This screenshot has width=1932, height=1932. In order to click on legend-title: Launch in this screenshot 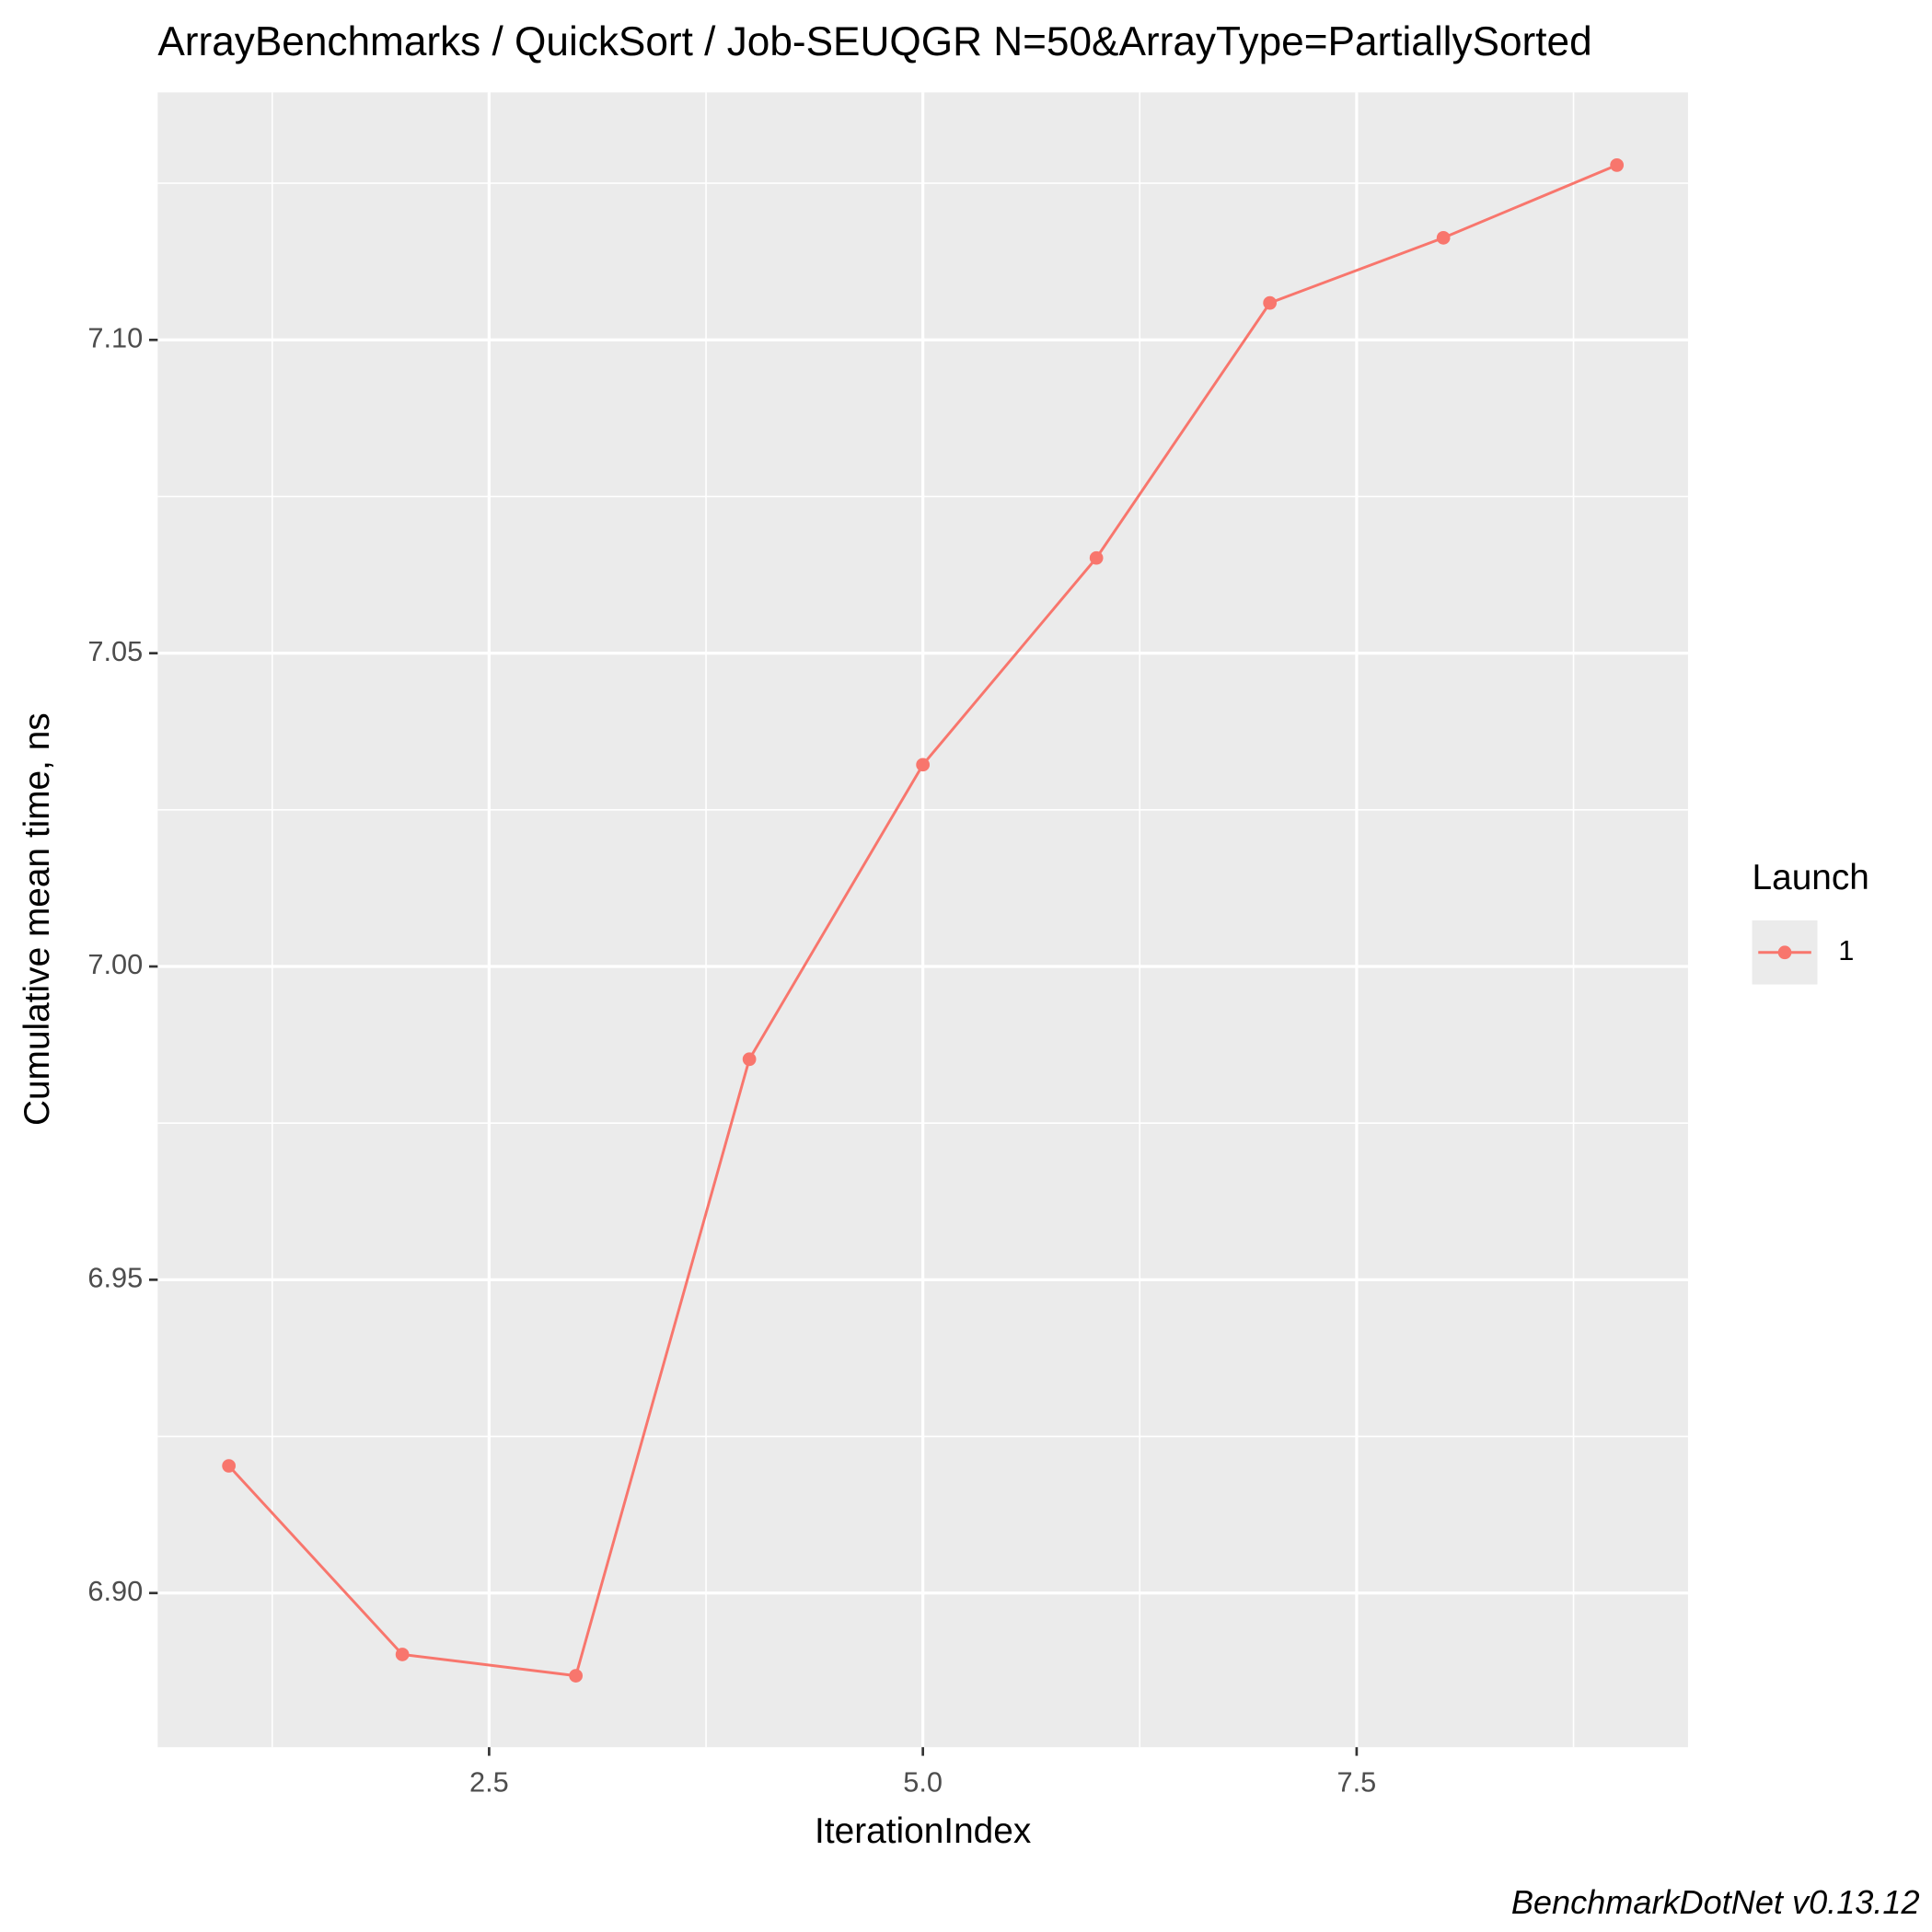, I will do `click(1811, 878)`.